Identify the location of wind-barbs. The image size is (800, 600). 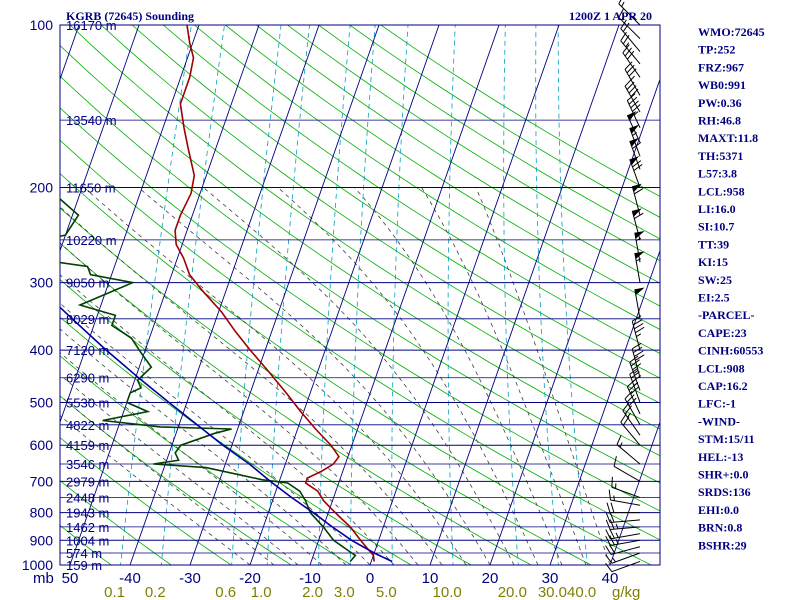
(625, 286).